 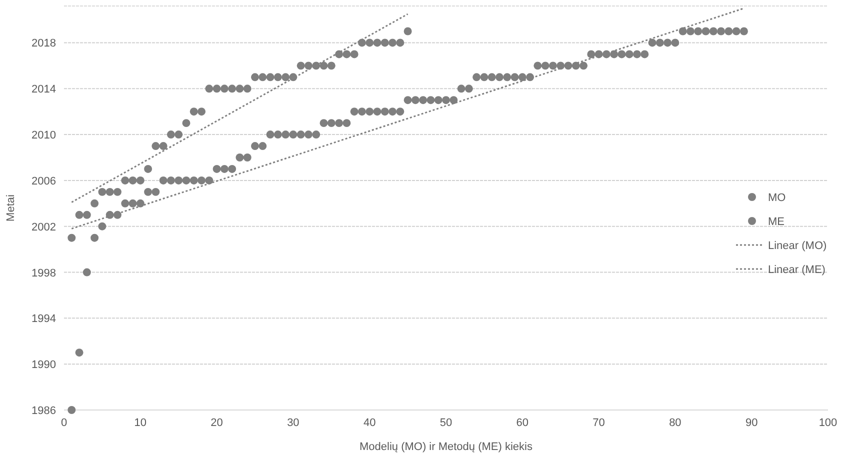 What do you see at coordinates (776, 222) in the screenshot?
I see `legend-label: ME` at bounding box center [776, 222].